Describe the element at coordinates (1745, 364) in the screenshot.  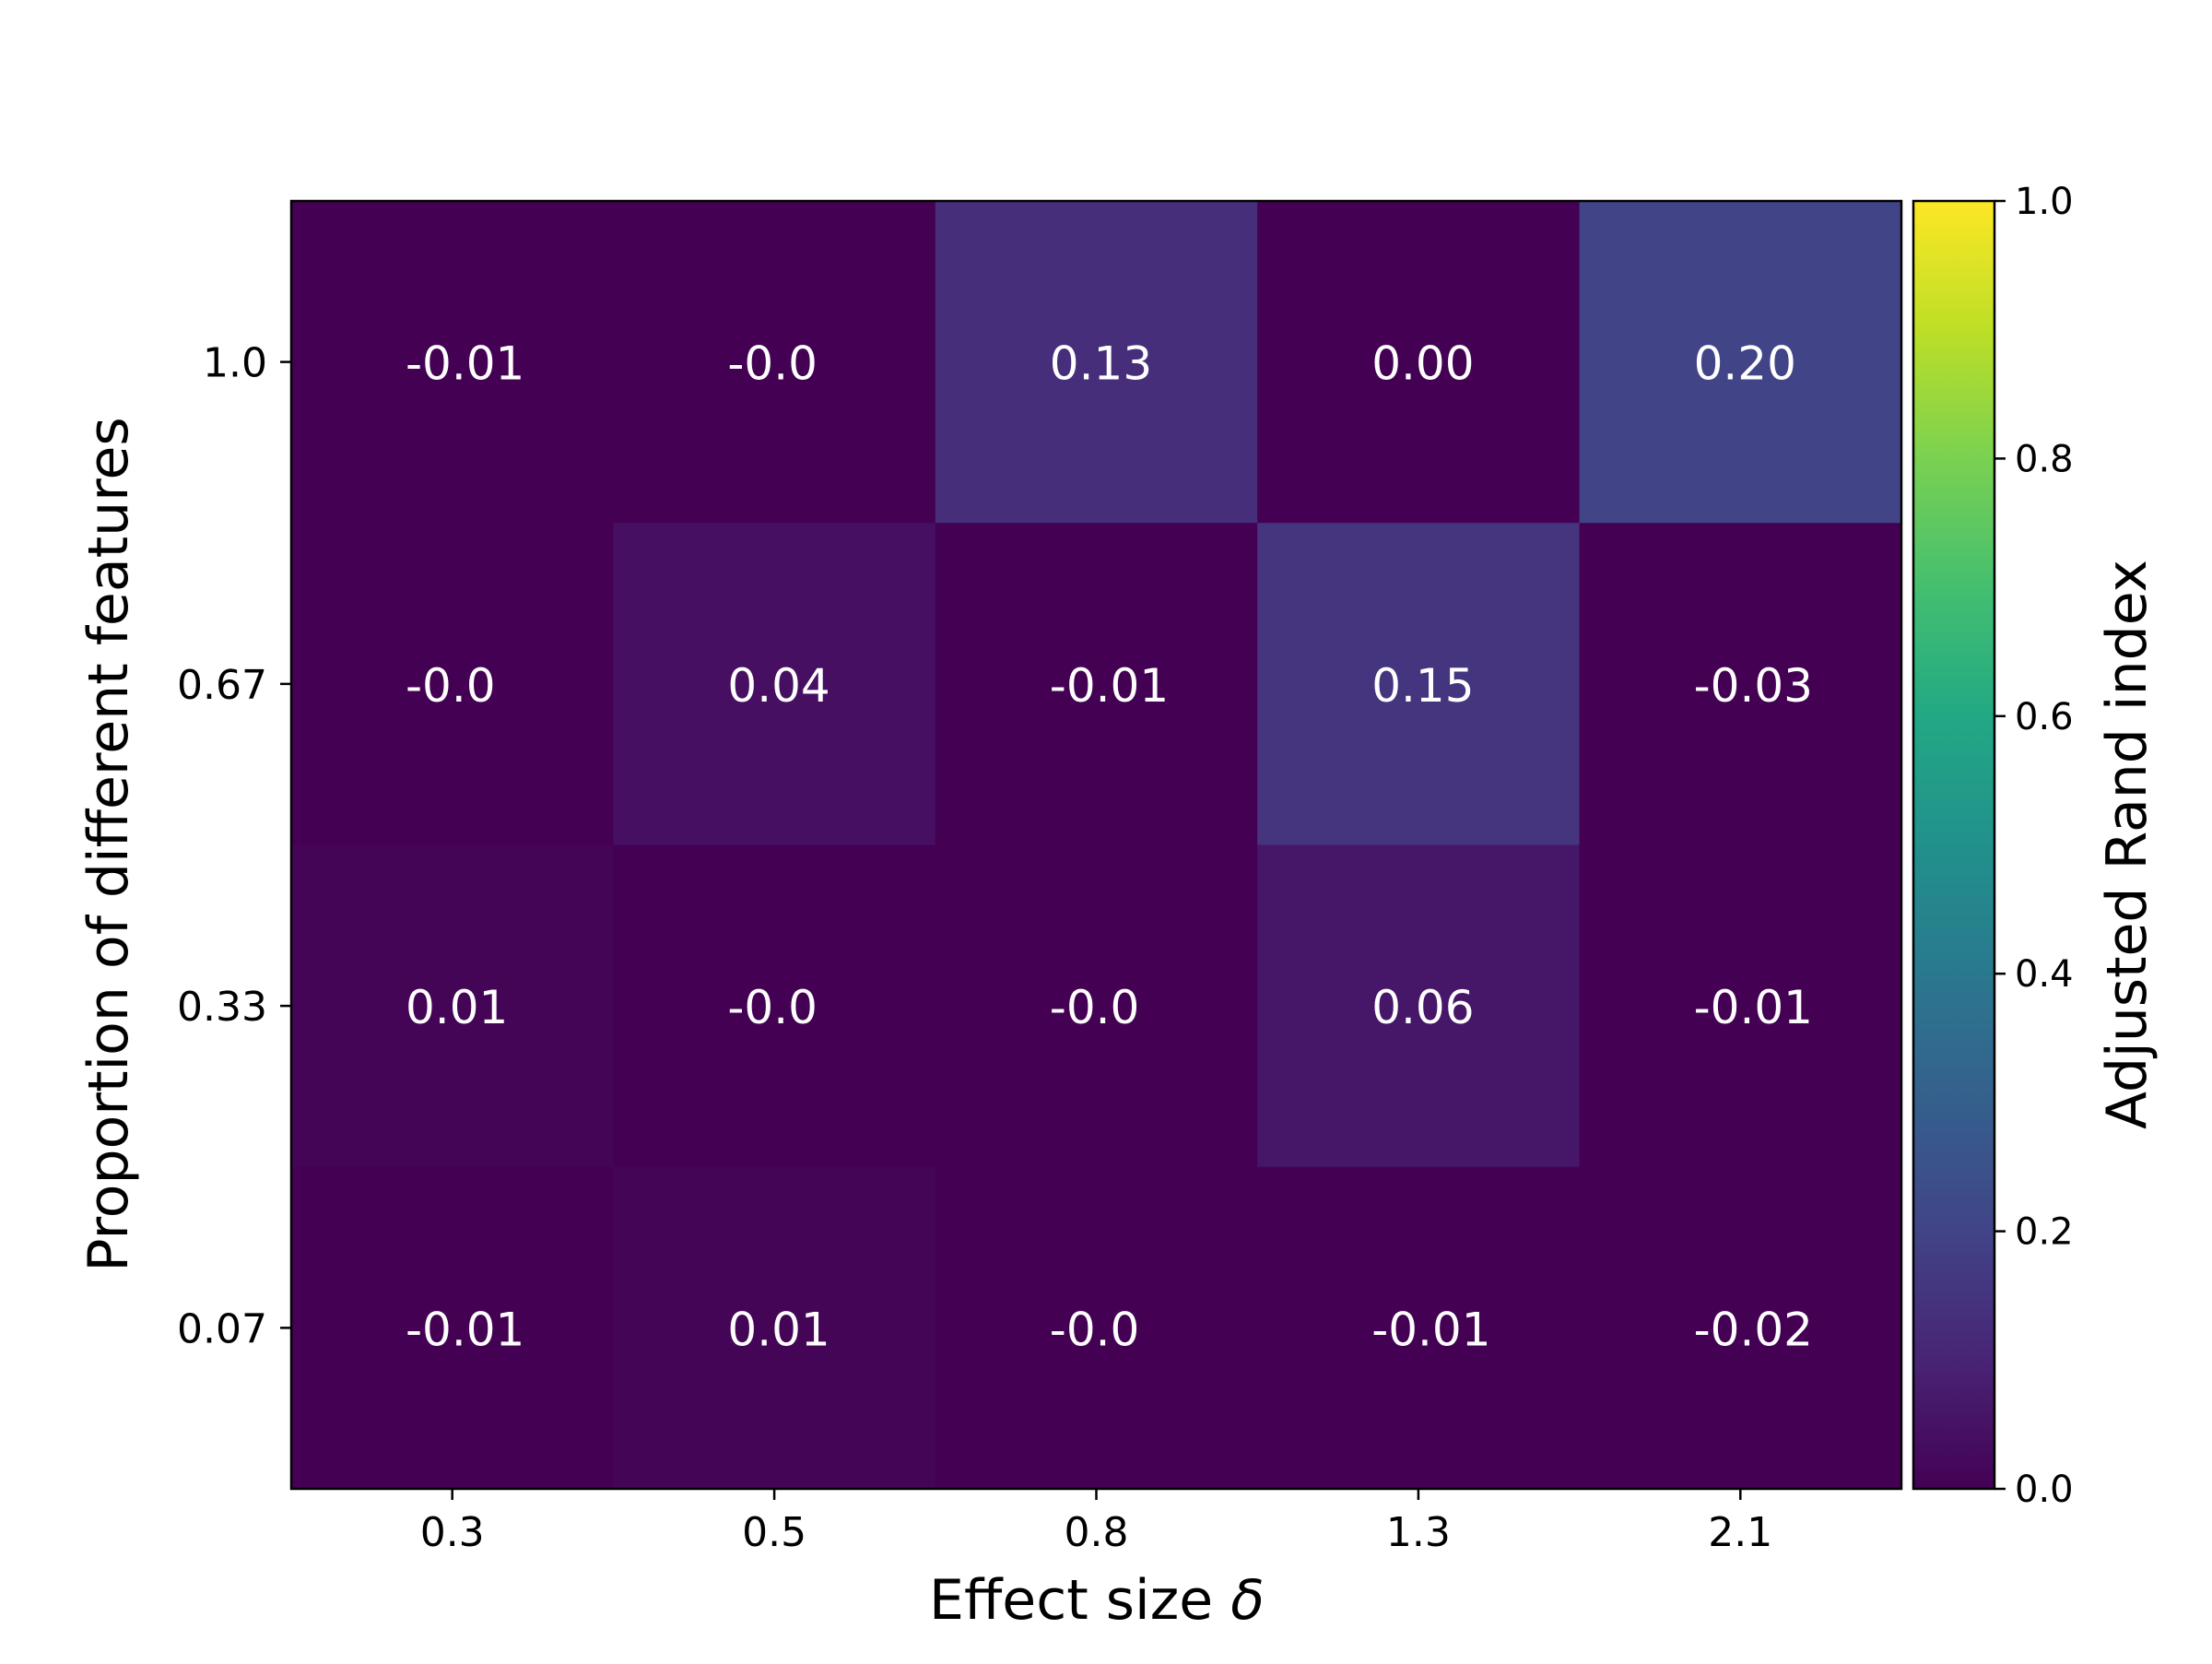
I see `cell-value-label: 0.20` at that location.